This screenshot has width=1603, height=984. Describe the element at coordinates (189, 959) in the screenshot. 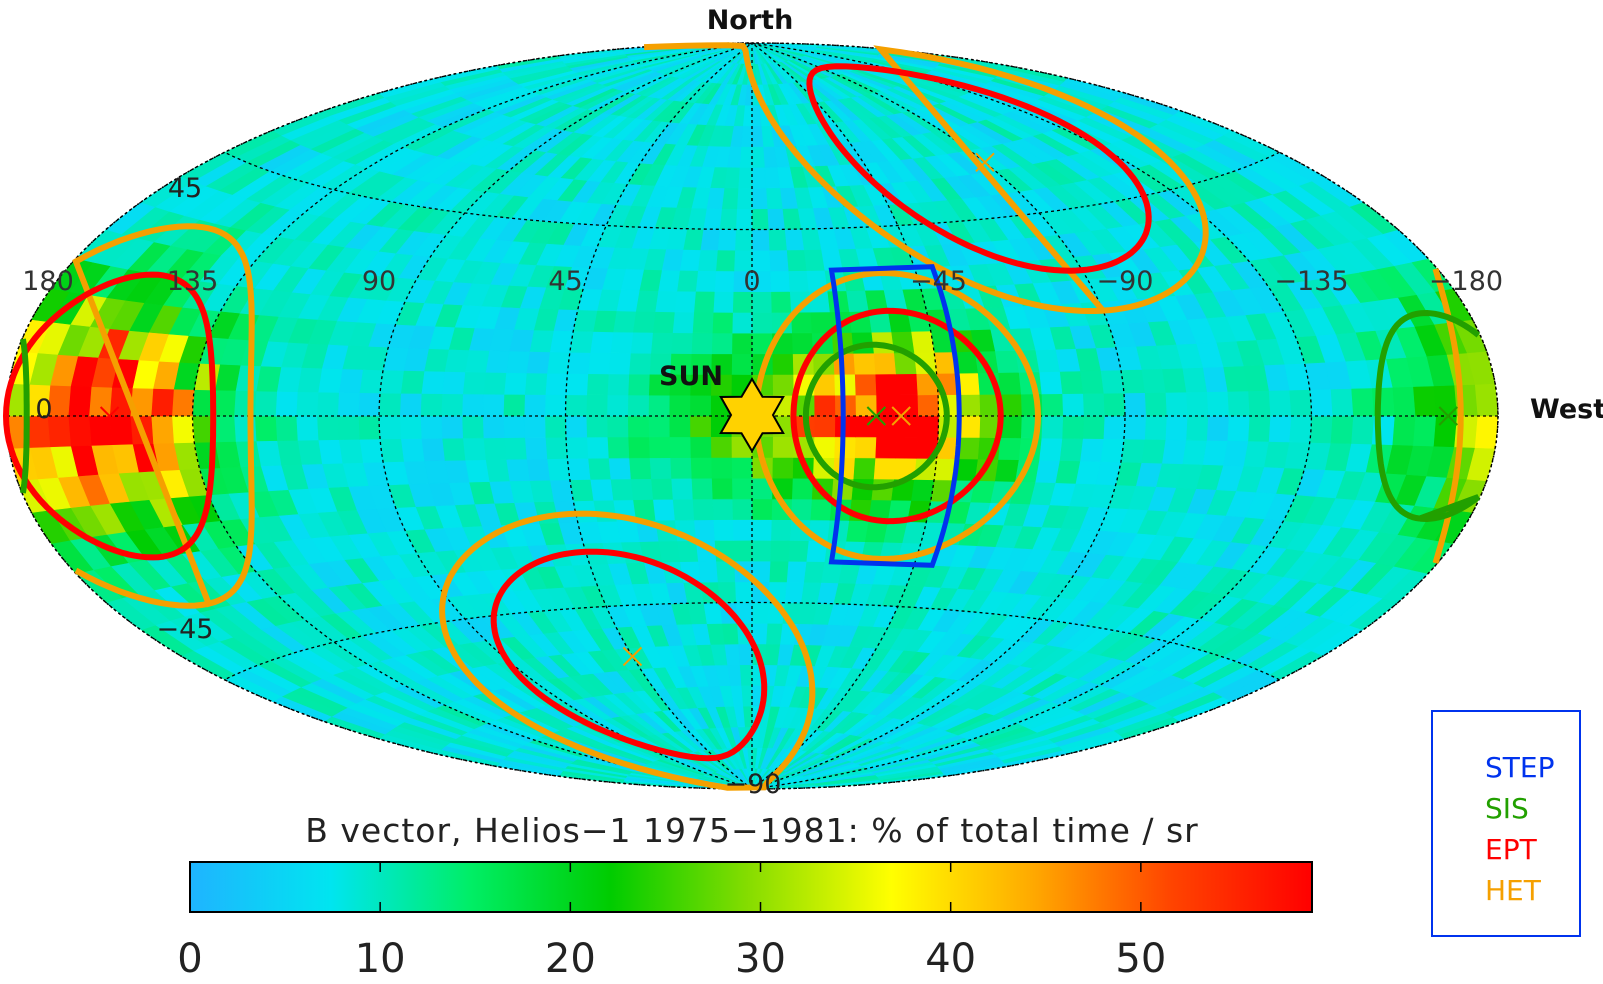

I see `colorbar-tick-label: 0` at that location.